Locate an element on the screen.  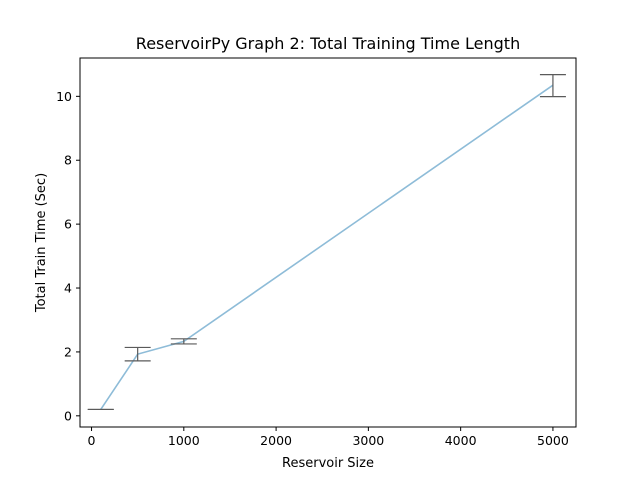
x-tick-label: 5000 is located at coordinates (553, 440).